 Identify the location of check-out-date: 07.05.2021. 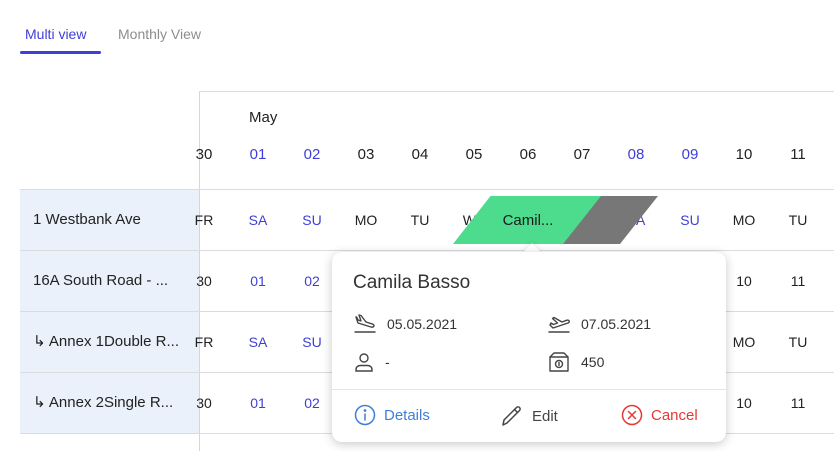
(616, 324).